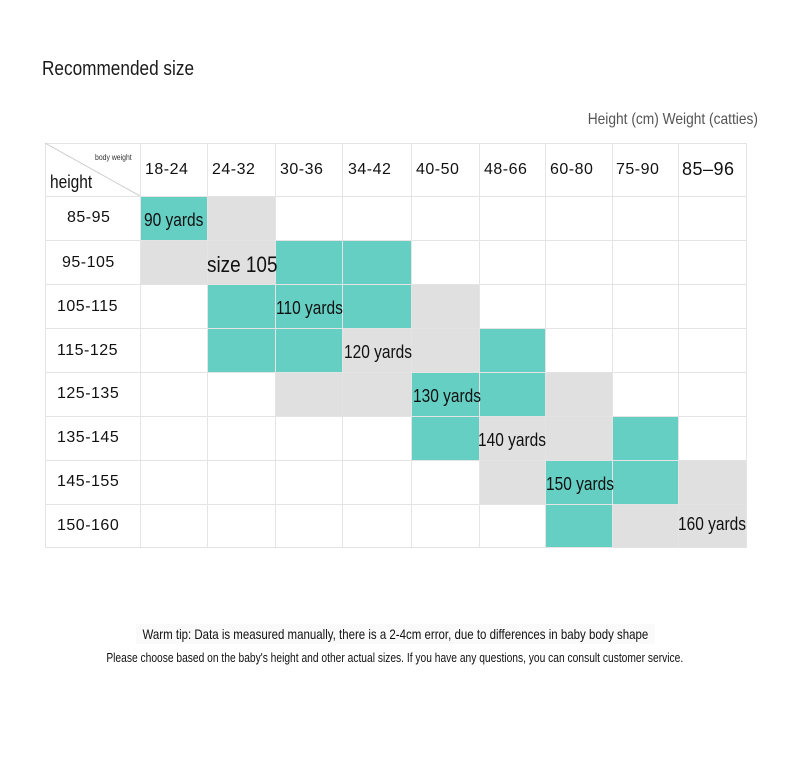 This screenshot has width=790, height=779. Describe the element at coordinates (578, 394) in the screenshot. I see `band-140-b` at that location.